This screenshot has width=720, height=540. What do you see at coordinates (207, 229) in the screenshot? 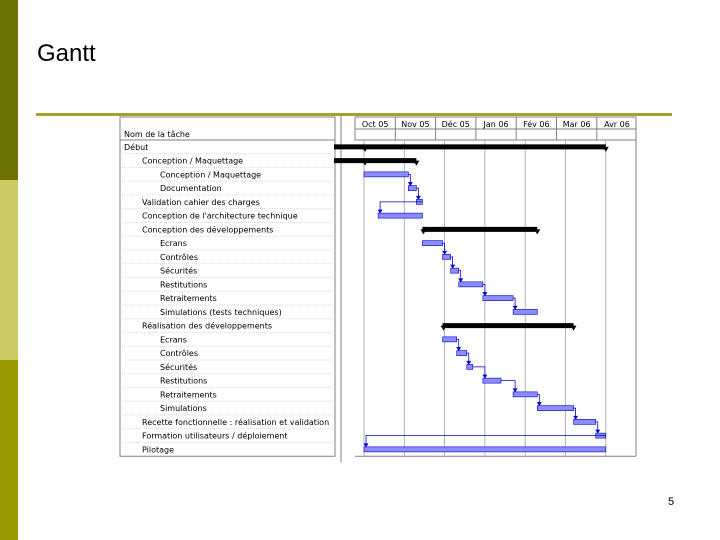
I see `task-label: Conception des développements` at bounding box center [207, 229].